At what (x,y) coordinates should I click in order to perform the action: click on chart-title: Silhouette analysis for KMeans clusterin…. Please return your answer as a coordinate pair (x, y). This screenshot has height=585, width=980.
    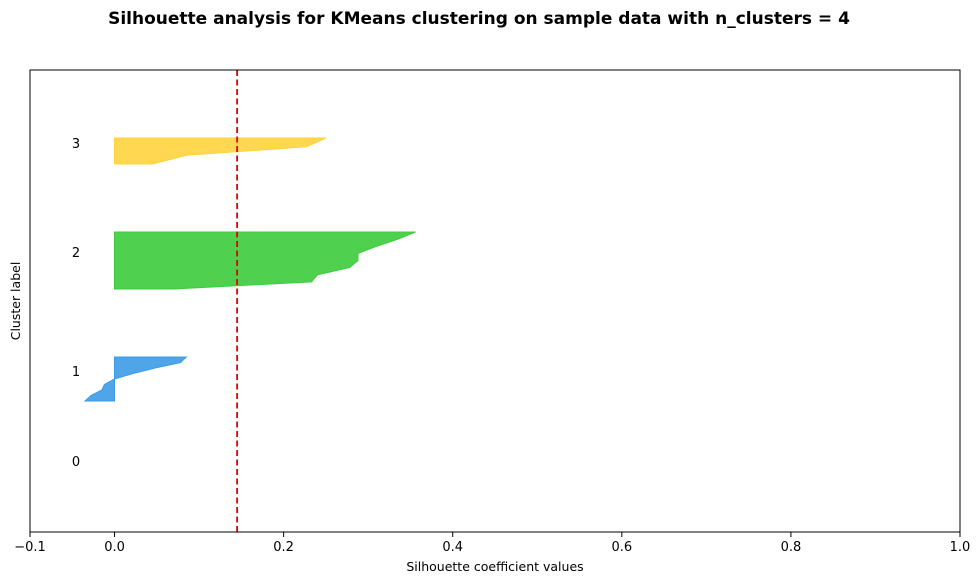
    Looking at the image, I should click on (479, 19).